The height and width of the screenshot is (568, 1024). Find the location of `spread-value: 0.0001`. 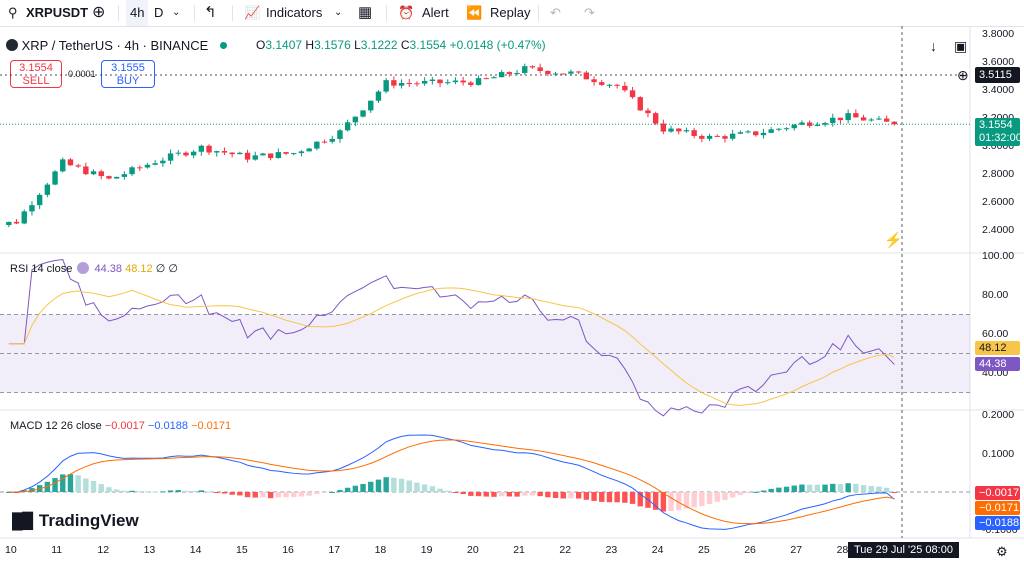

spread-value: 0.0001 is located at coordinates (82, 74).